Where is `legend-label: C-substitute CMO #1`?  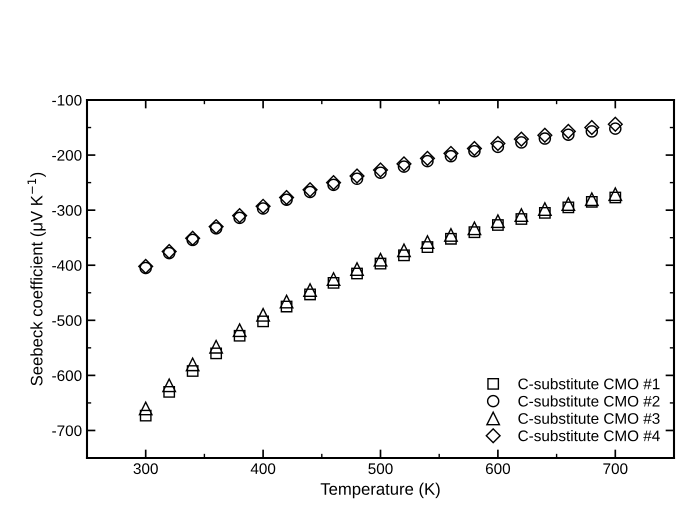 legend-label: C-substitute CMO #1 is located at coordinates (589, 384).